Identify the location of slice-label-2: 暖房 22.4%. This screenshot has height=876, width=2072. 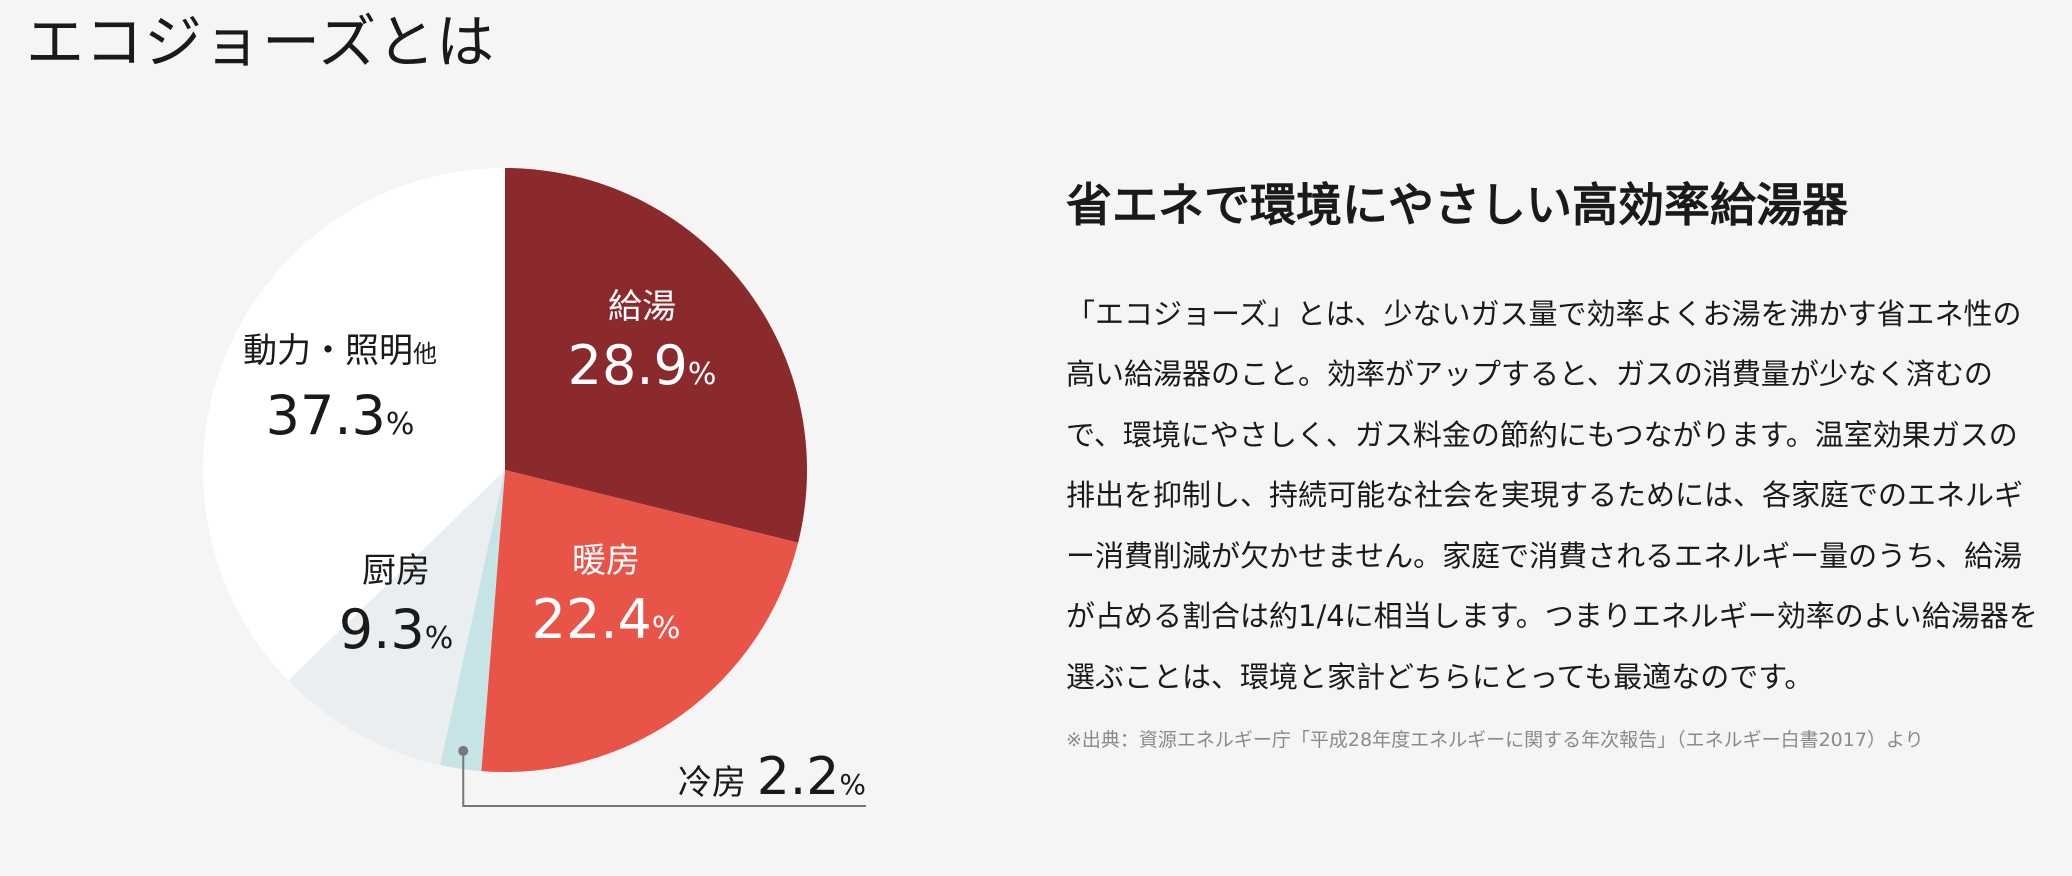
(606, 596).